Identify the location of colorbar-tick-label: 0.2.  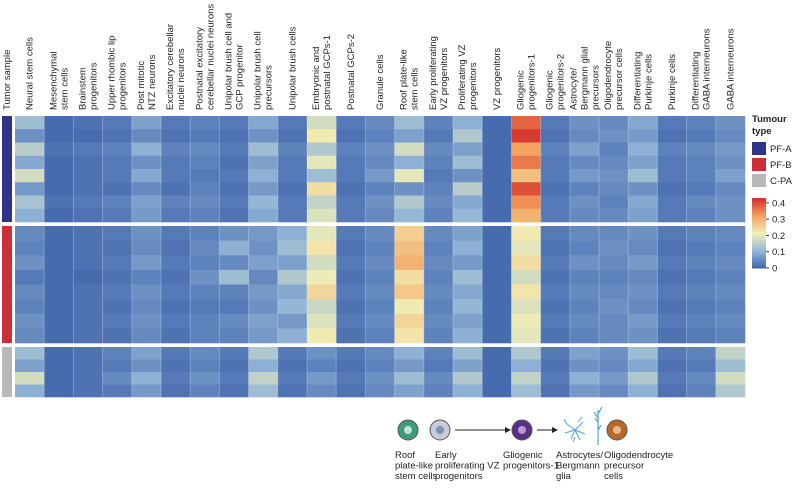
(778, 236).